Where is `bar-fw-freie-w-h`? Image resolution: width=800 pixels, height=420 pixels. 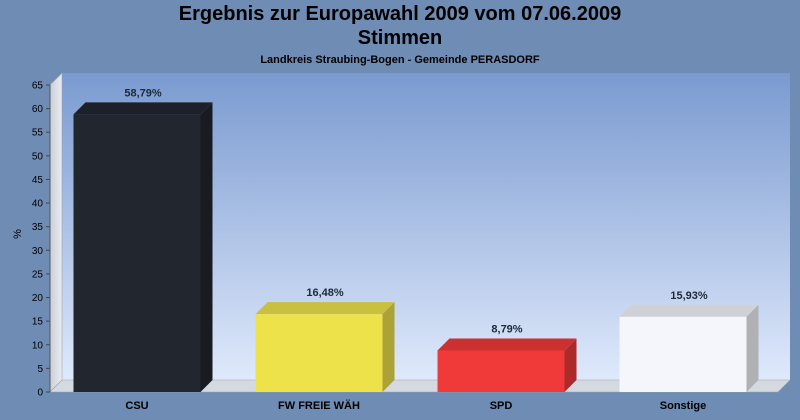 bar-fw-freie-w-h is located at coordinates (325, 347).